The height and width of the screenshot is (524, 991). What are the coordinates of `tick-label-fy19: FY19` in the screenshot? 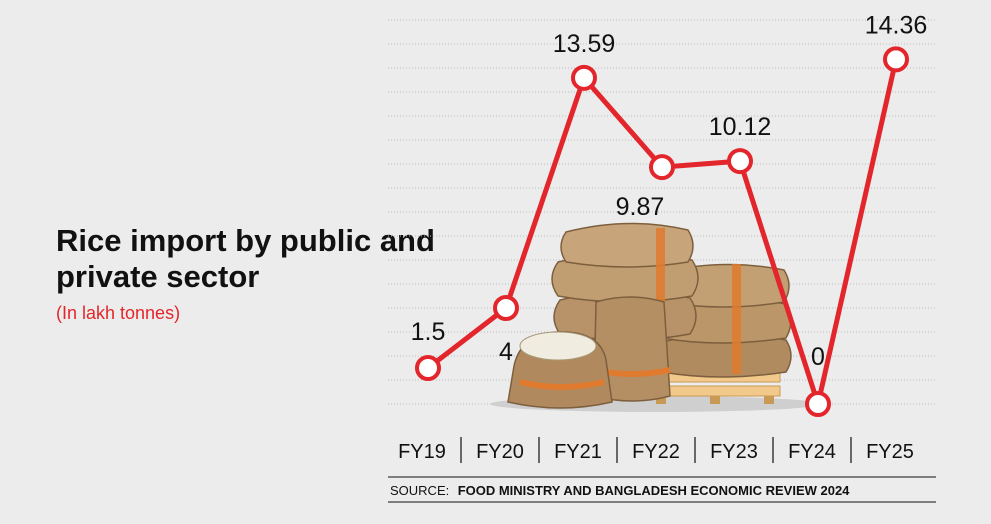 It's located at (422, 452).